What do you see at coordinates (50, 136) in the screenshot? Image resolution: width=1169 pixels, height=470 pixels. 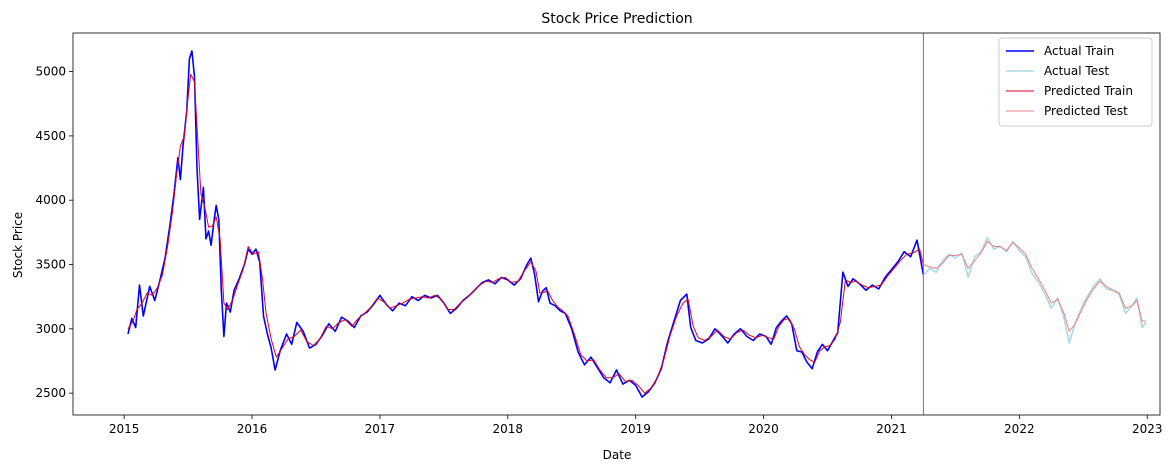 I see `y-tick-label: 4500` at bounding box center [50, 136].